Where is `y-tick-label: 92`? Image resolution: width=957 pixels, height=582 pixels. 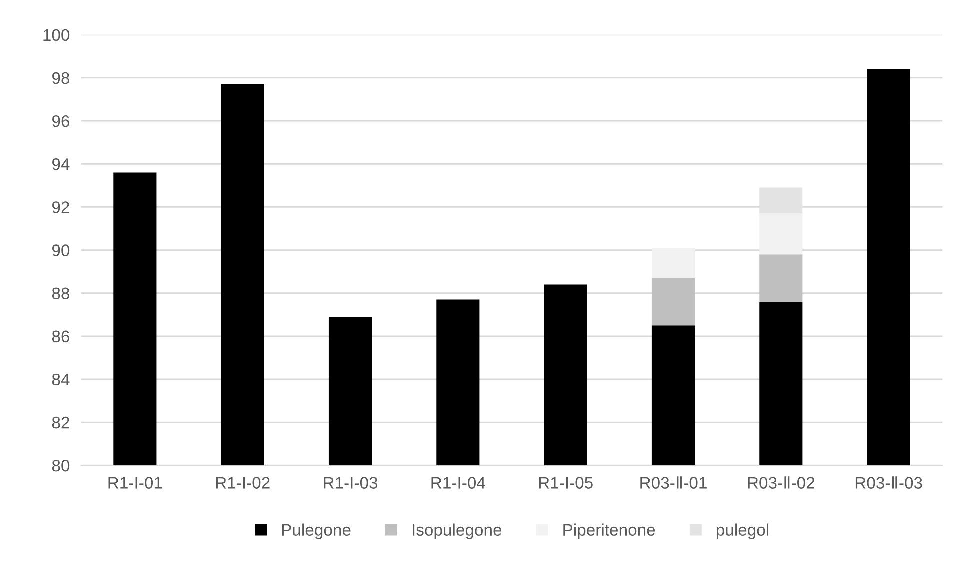 y-tick-label: 92 is located at coordinates (61, 208).